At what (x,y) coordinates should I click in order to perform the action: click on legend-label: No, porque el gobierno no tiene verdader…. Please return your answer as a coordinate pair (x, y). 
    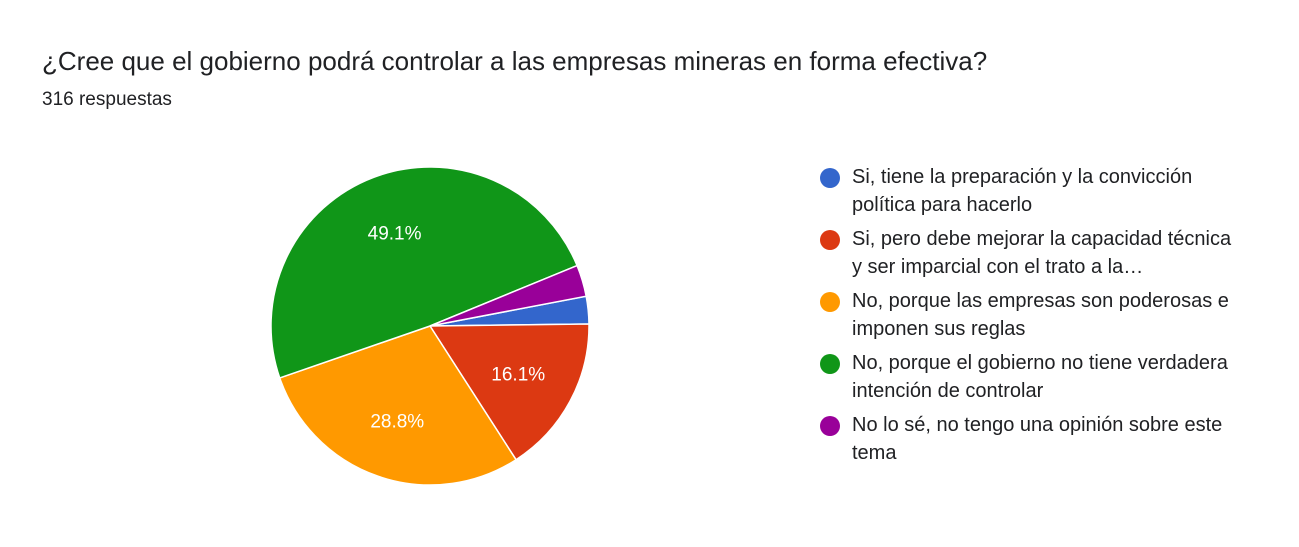
    Looking at the image, I should click on (1040, 377).